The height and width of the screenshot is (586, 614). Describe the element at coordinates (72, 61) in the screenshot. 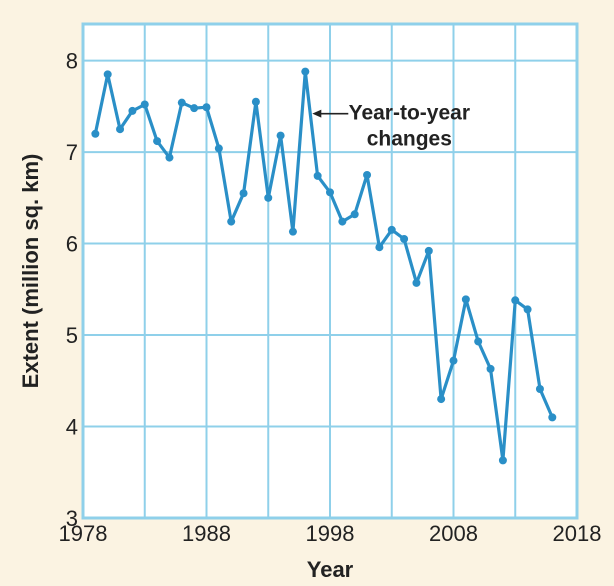

I see `y-tick-label: 8` at that location.